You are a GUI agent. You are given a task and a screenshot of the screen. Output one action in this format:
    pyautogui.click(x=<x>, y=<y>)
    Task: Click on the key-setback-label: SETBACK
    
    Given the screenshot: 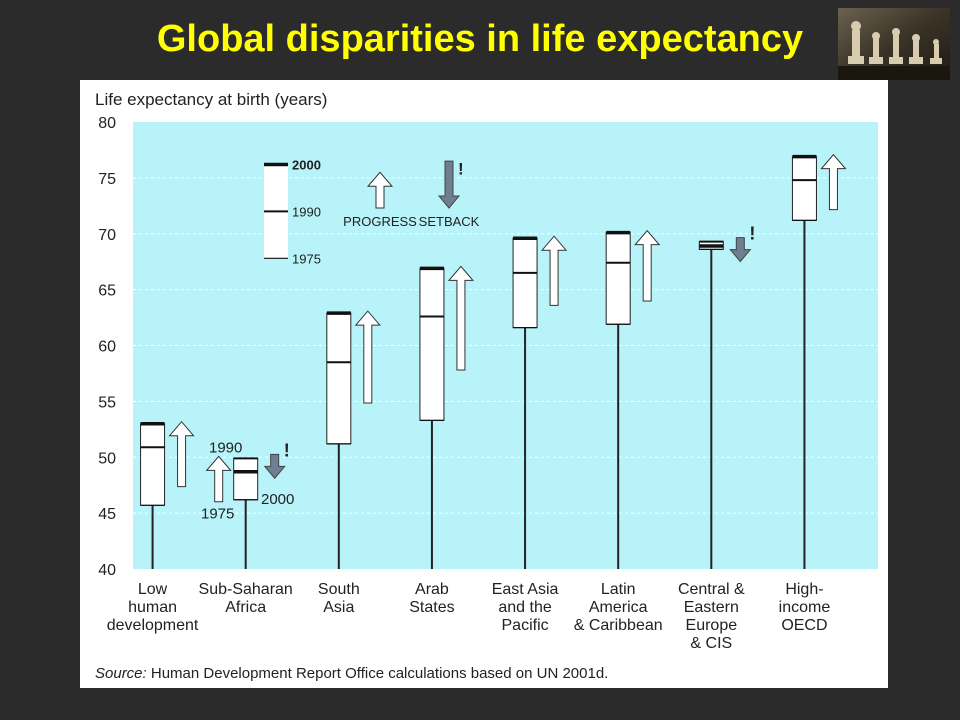 What is the action you would take?
    pyautogui.click(x=449, y=221)
    